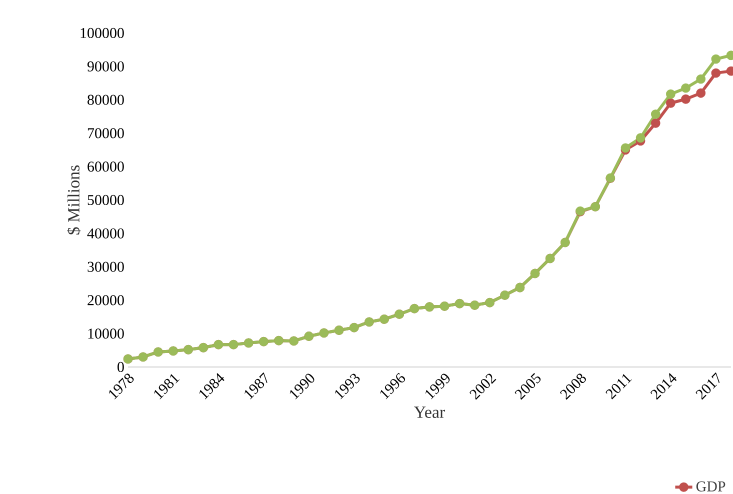 The image size is (733, 494). Describe the element at coordinates (121, 367) in the screenshot. I see `y-tick-label: 0` at that location.